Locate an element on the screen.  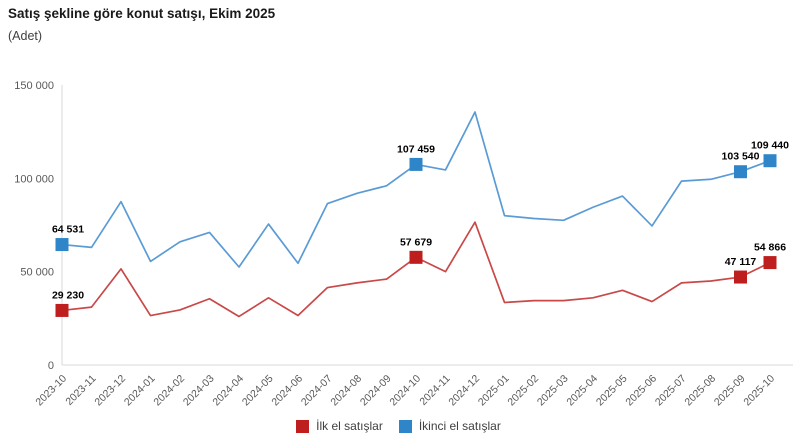
x-axis-tick-label: 2024-05 is located at coordinates (258, 391).